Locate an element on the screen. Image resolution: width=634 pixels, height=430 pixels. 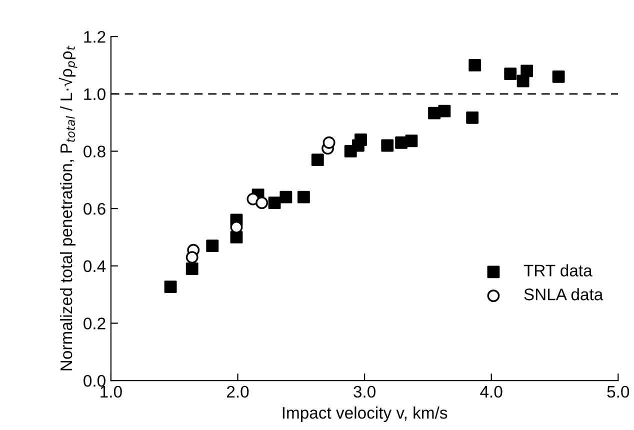
x-tick-label: 5.0 is located at coordinates (618, 392).